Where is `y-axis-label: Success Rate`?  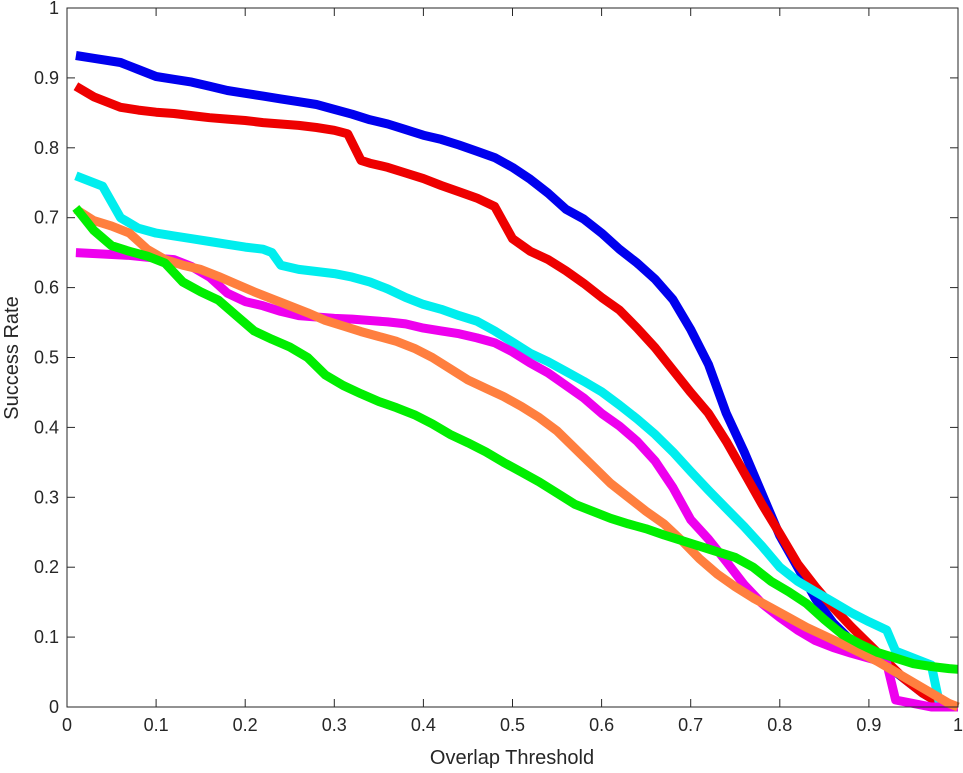
y-axis-label: Success Rate is located at coordinates (12, 357).